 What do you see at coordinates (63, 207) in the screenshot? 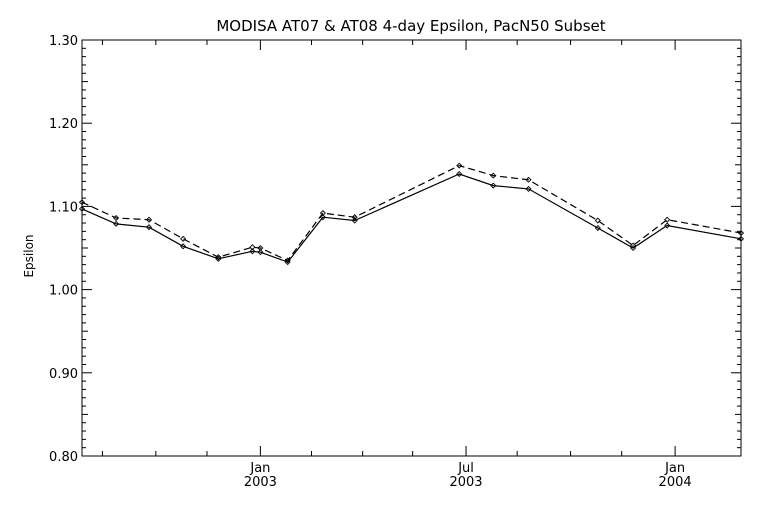
I see `y-tick-label: 1.10` at bounding box center [63, 207].